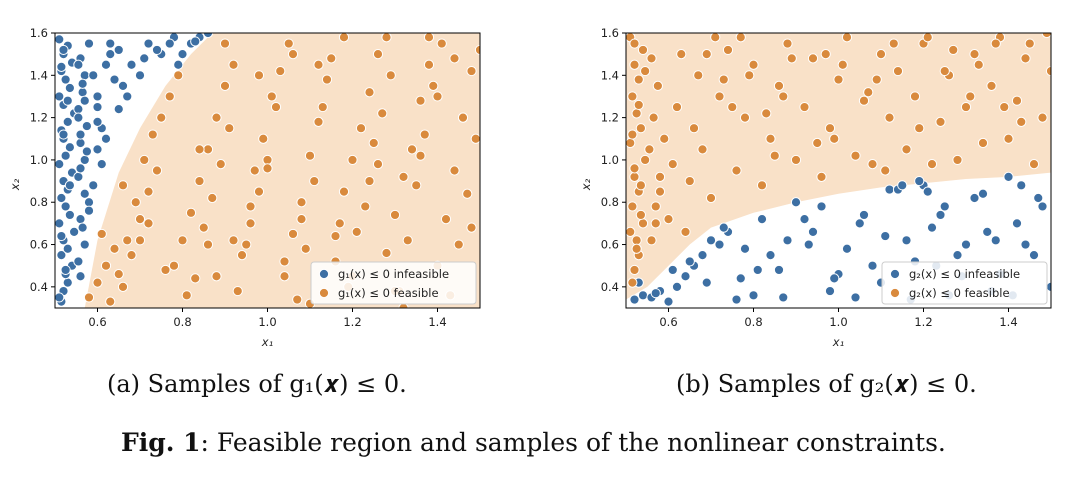  What do you see at coordinates (586, 184) in the screenshot?
I see `y-axis-label: x₂` at bounding box center [586, 184].